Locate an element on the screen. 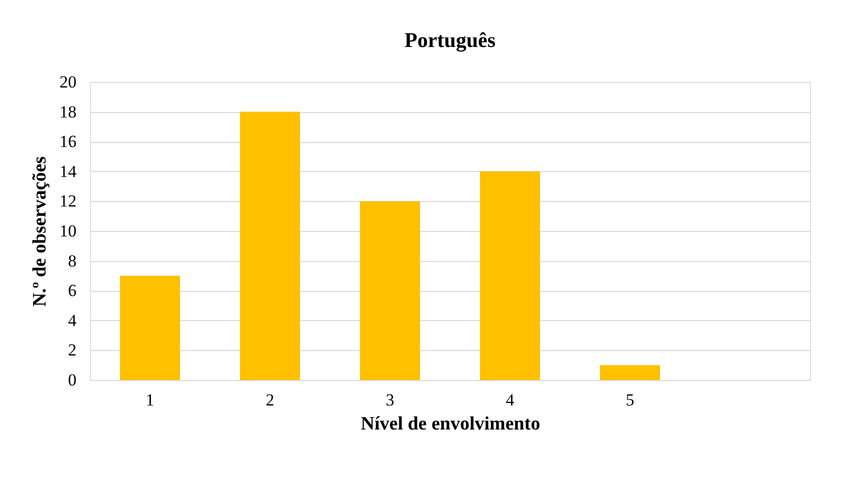 This screenshot has height=495, width=857. y-tick-label: 16 is located at coordinates (68, 142).